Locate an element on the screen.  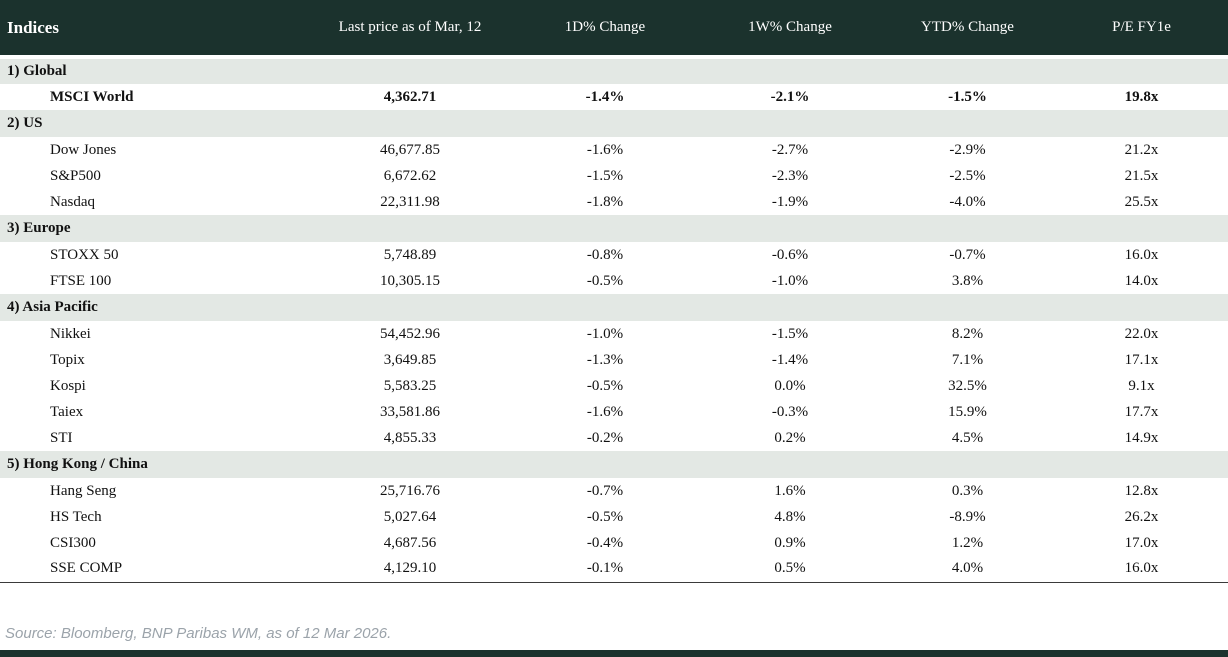
change-1w-cell: -0.6% is located at coordinates (790, 255).